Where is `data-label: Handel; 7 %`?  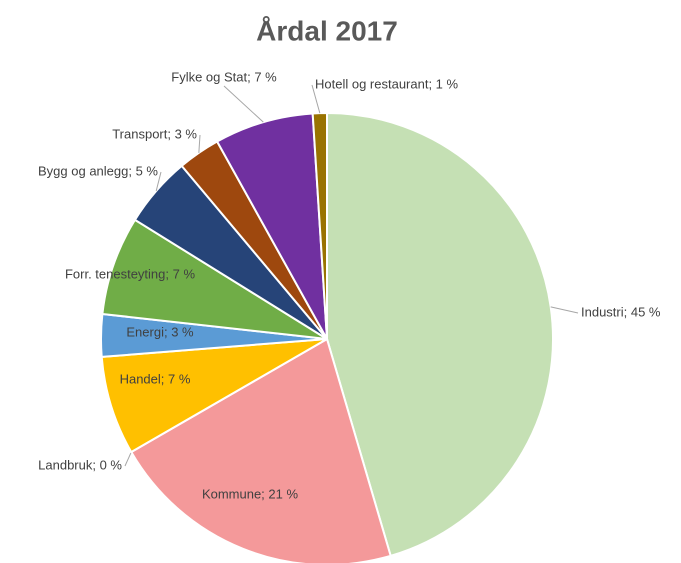 data-label: Handel; 7 % is located at coordinates (155, 378).